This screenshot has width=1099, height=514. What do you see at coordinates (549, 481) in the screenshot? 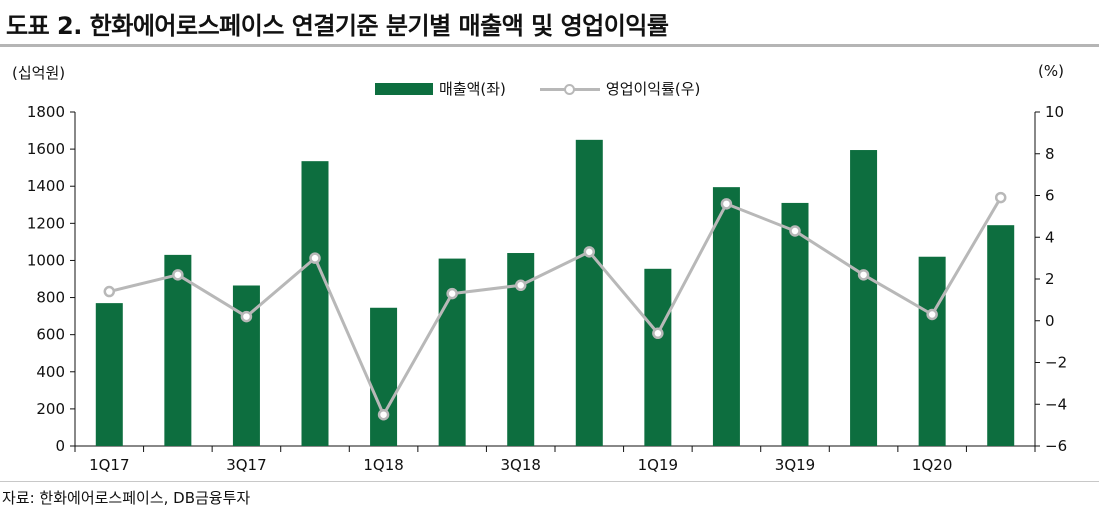
I see `source-divider` at bounding box center [549, 481].